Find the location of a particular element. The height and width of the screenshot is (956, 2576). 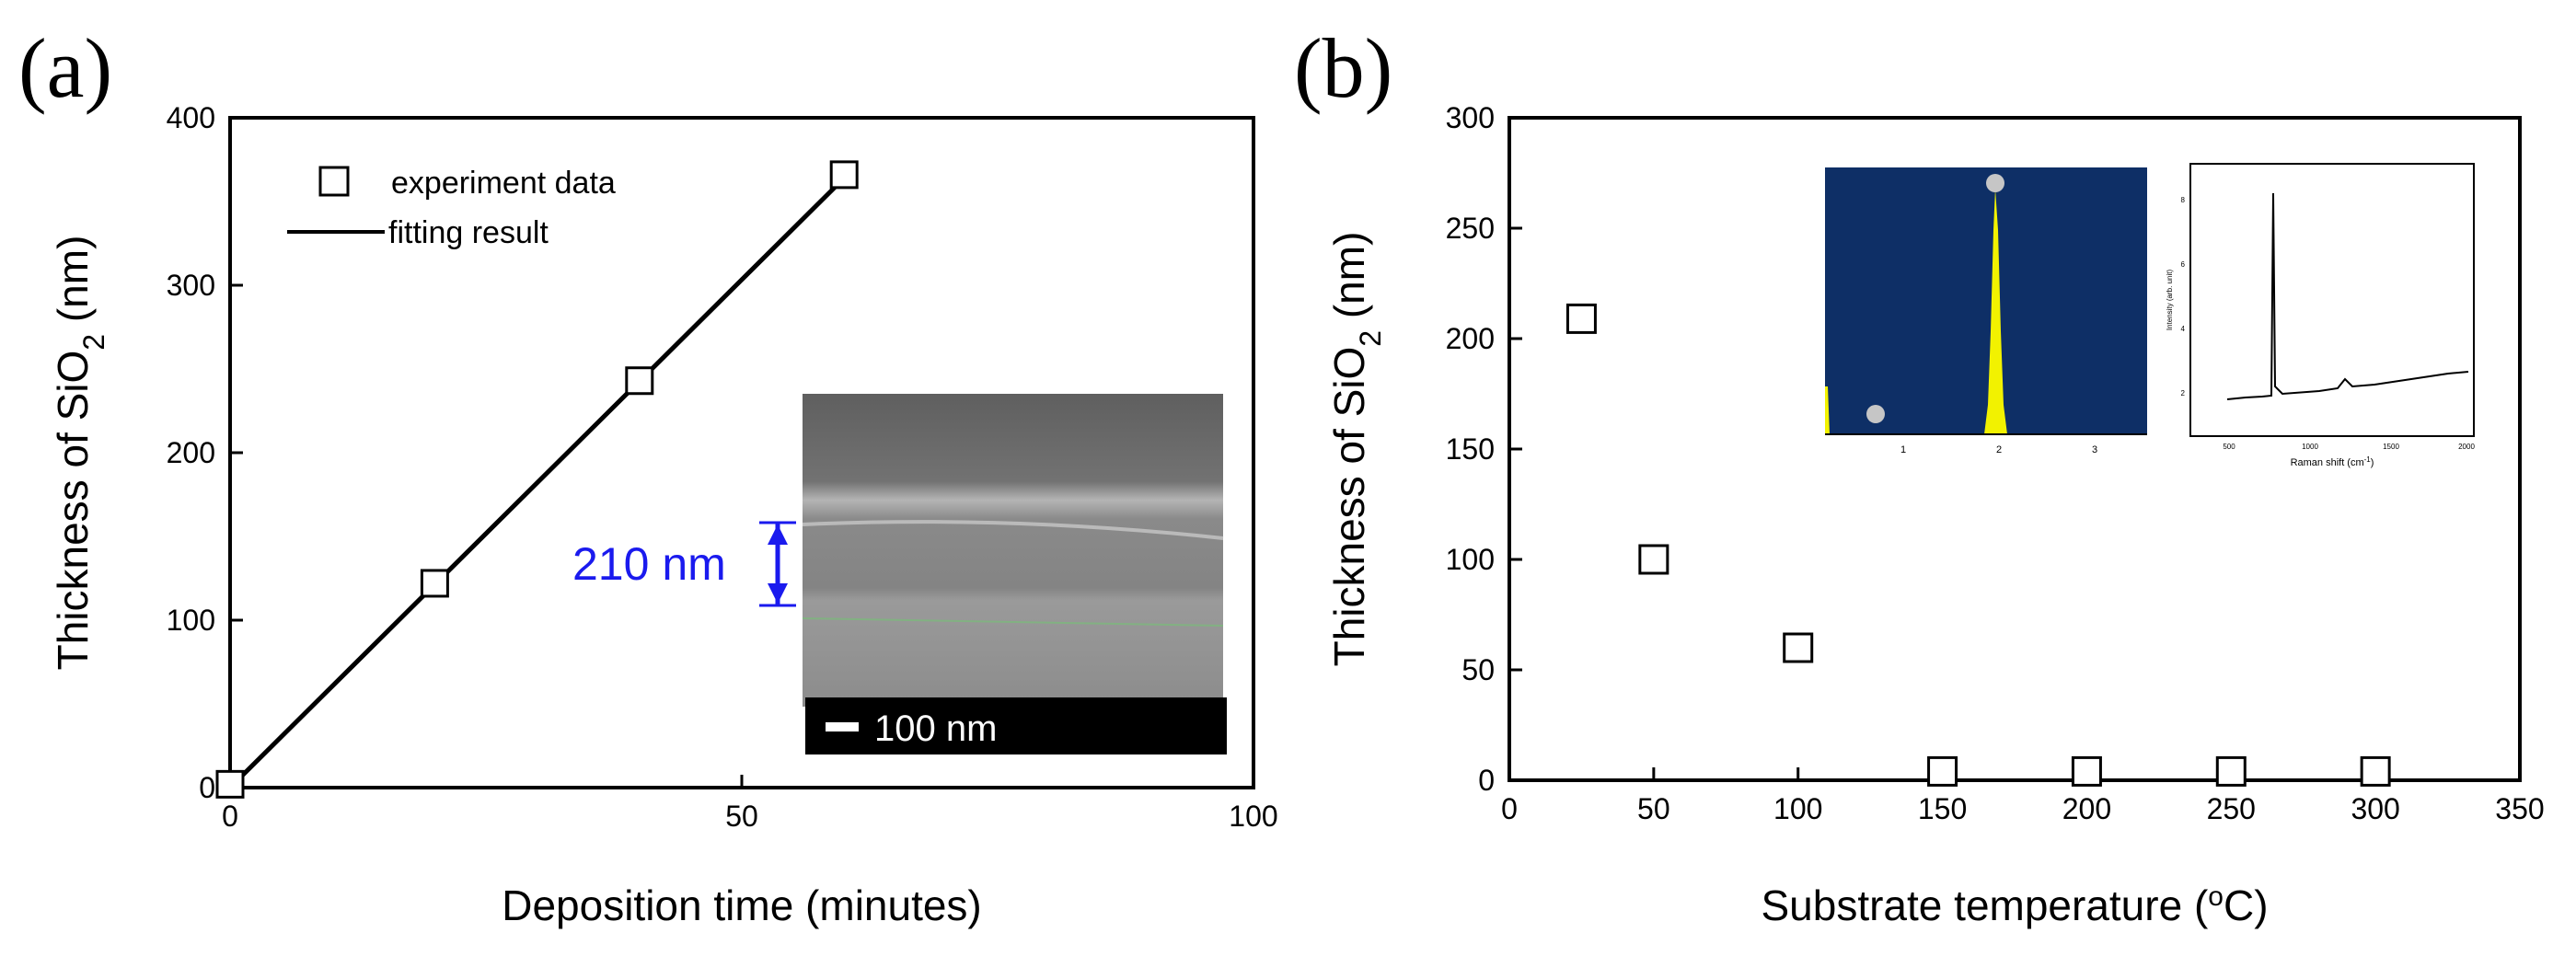

a-y-tick-label: 400 is located at coordinates (191, 117).